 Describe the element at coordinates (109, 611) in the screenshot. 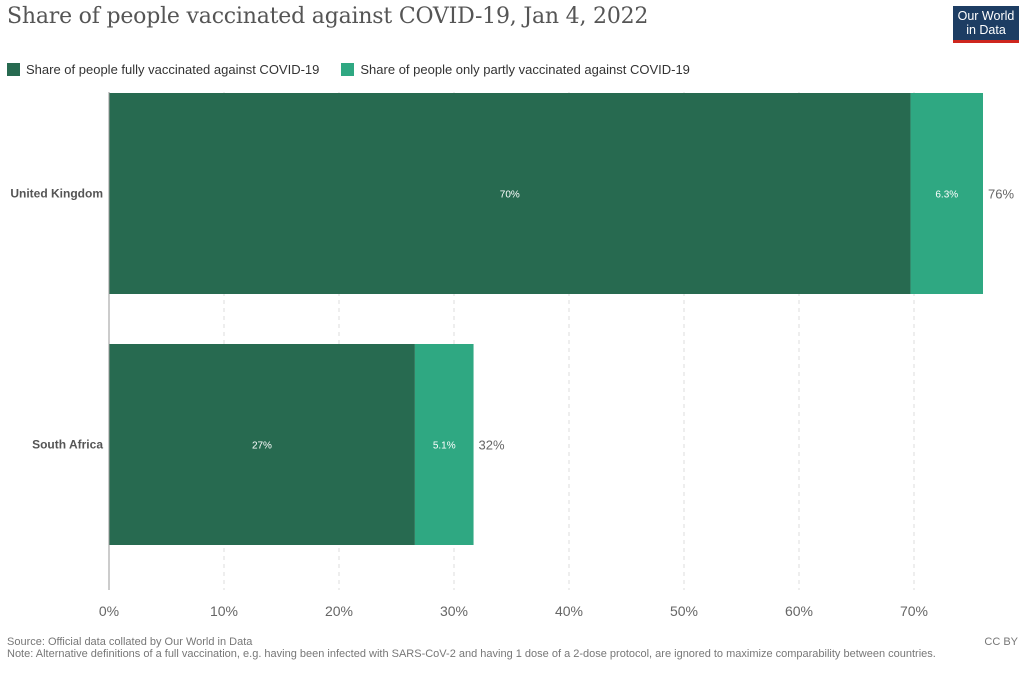

I see `x-tick-label: 0%` at that location.